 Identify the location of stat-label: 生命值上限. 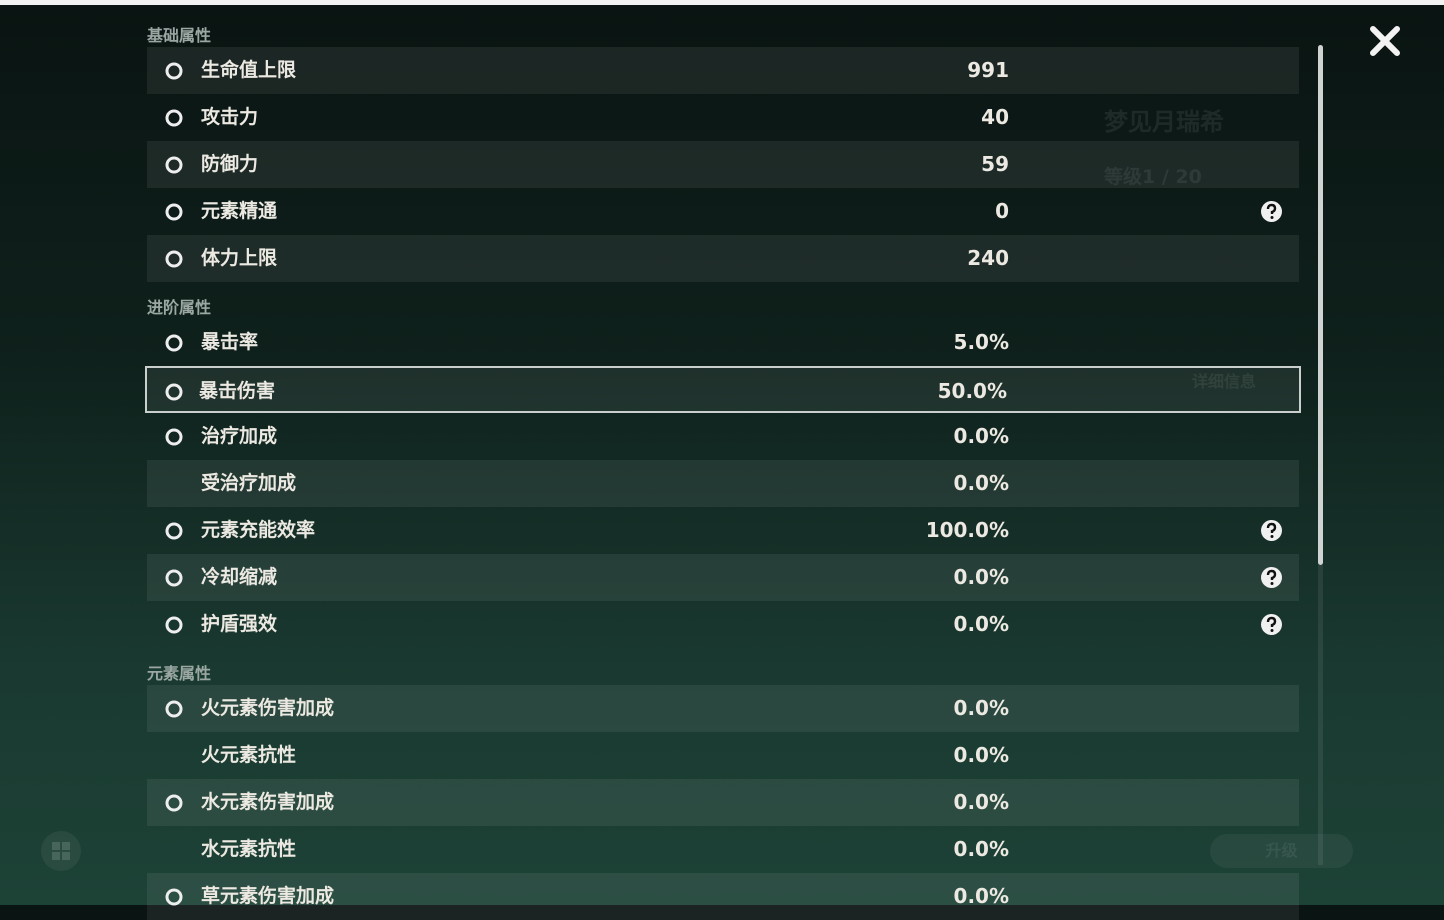
(249, 70).